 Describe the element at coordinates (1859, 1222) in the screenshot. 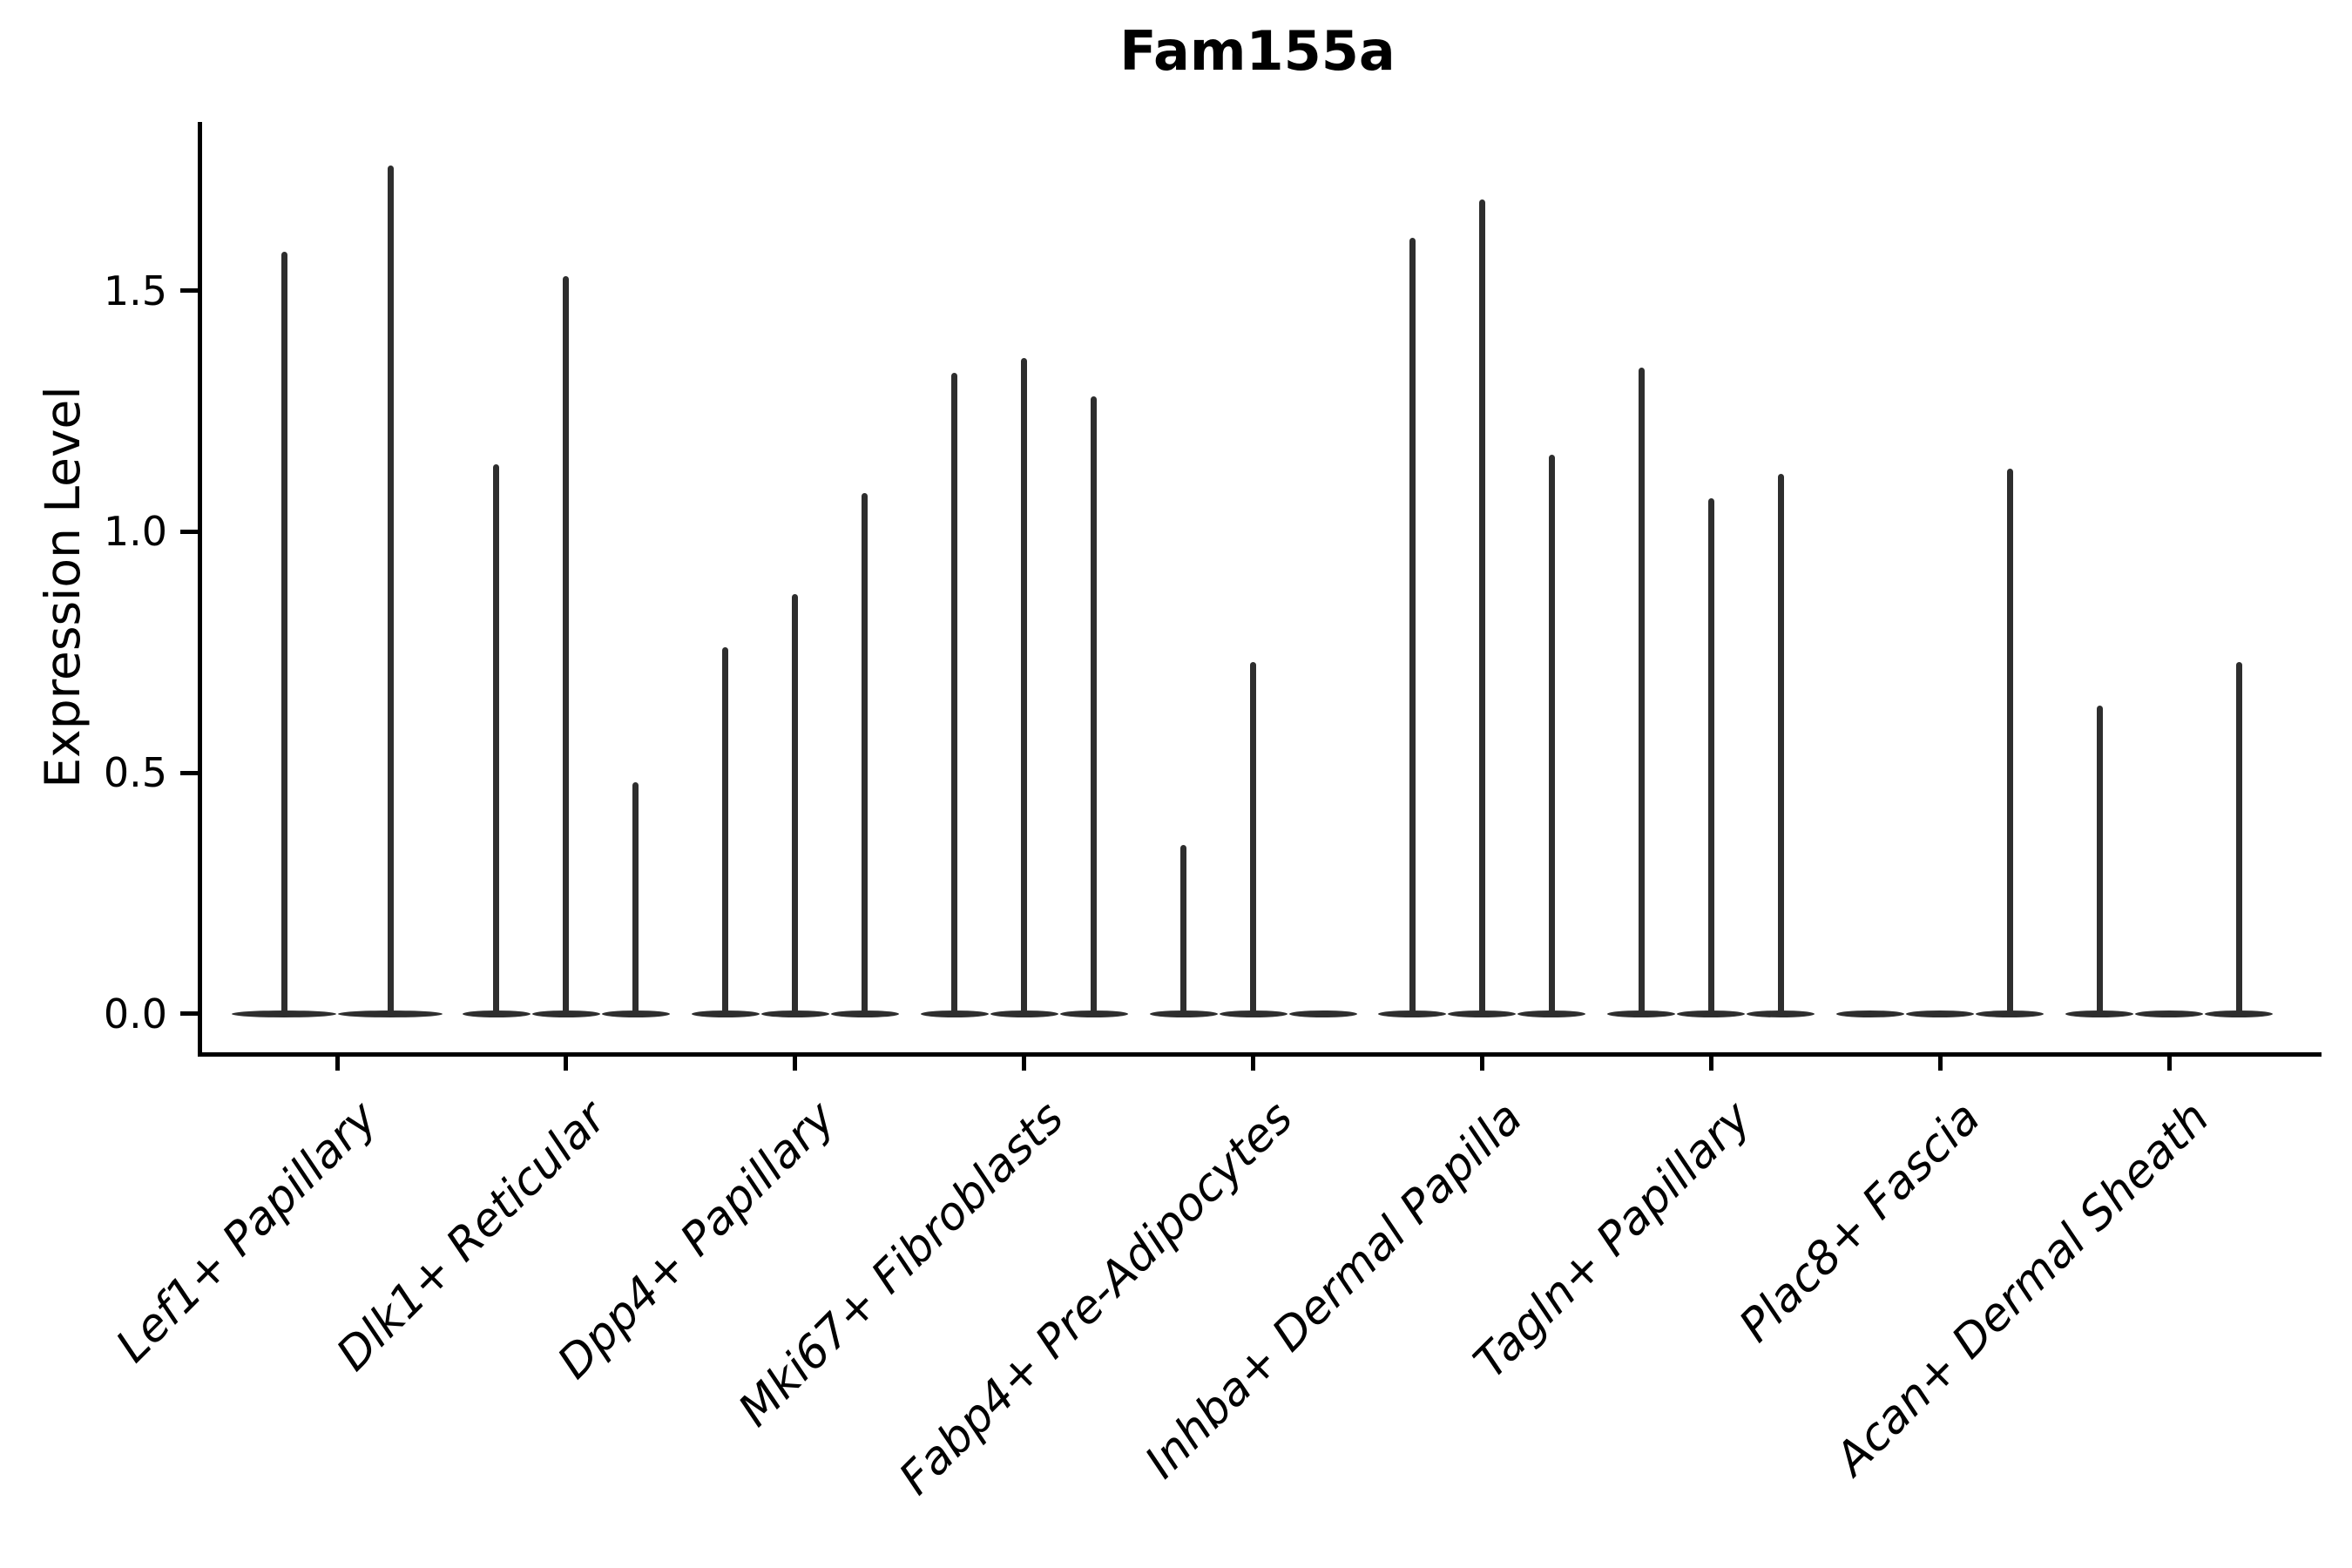

I see `x-tick-label: Plac8+ Fascia` at that location.